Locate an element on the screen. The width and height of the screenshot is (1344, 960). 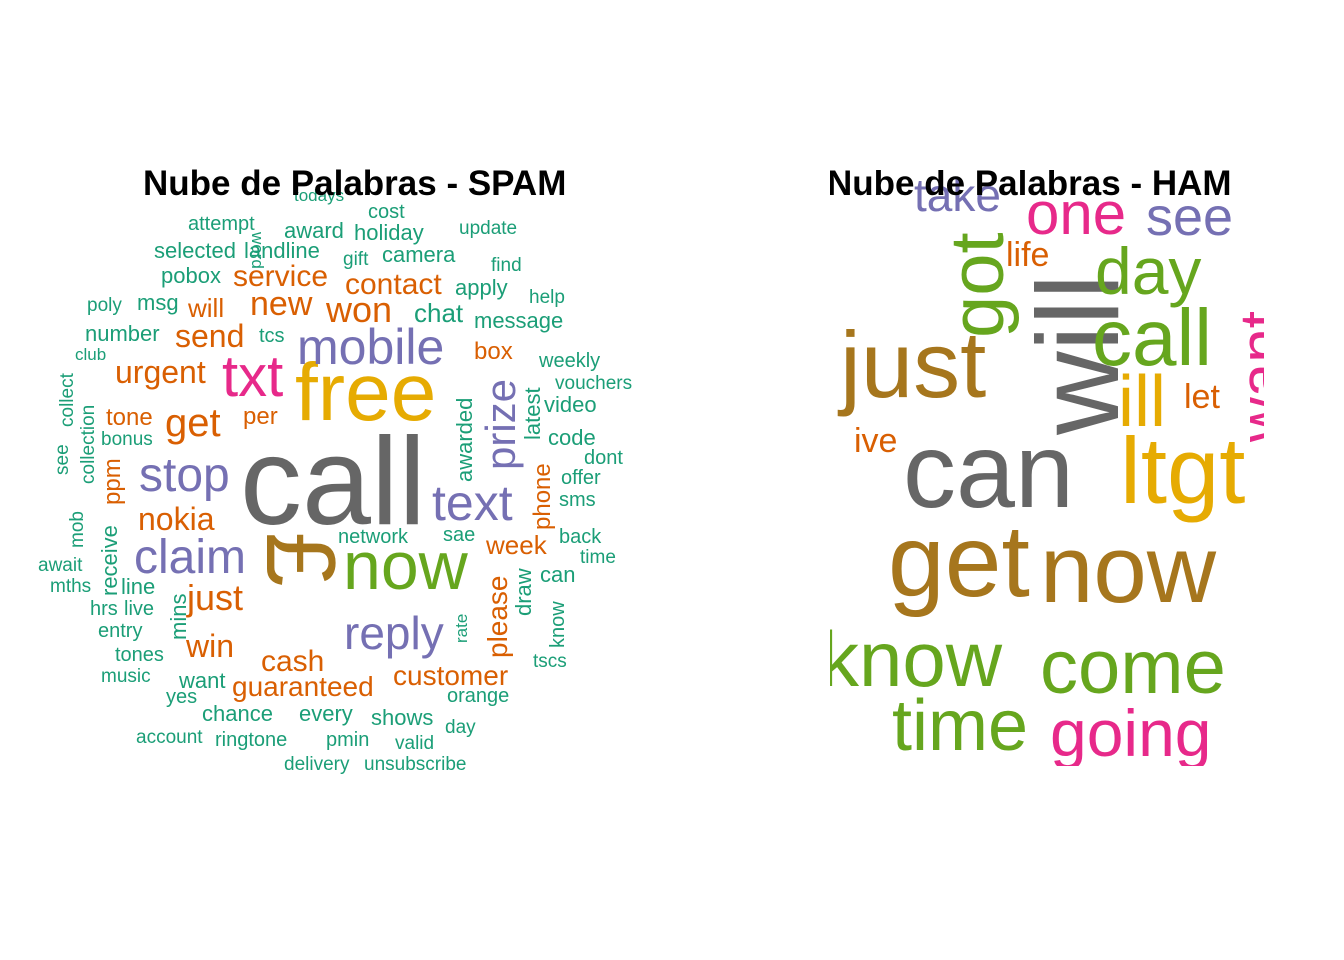
word-tscs: tscs is located at coordinates (550, 661).